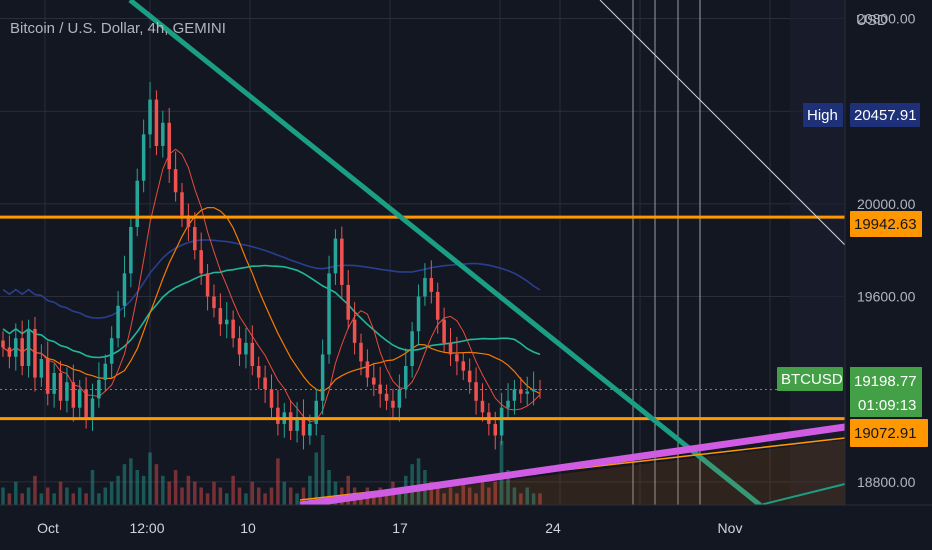 This screenshot has height=550, width=932. Describe the element at coordinates (886, 392) in the screenshot. I see `last-price-badge-box` at that location.